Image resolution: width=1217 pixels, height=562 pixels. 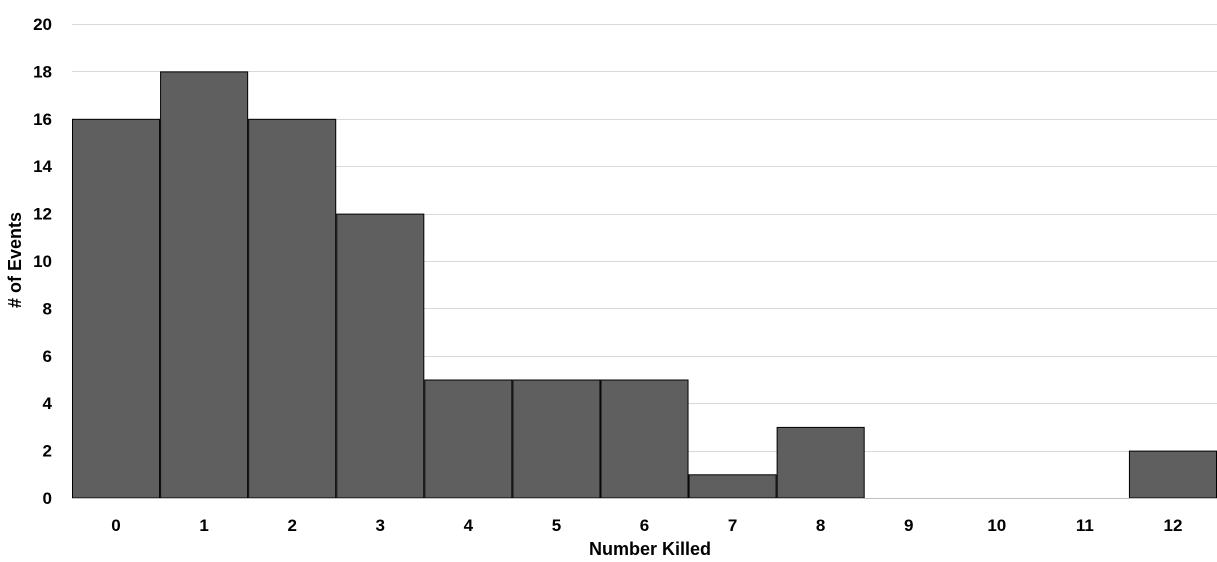 I want to click on y-tick-label: 14, so click(x=42, y=166).